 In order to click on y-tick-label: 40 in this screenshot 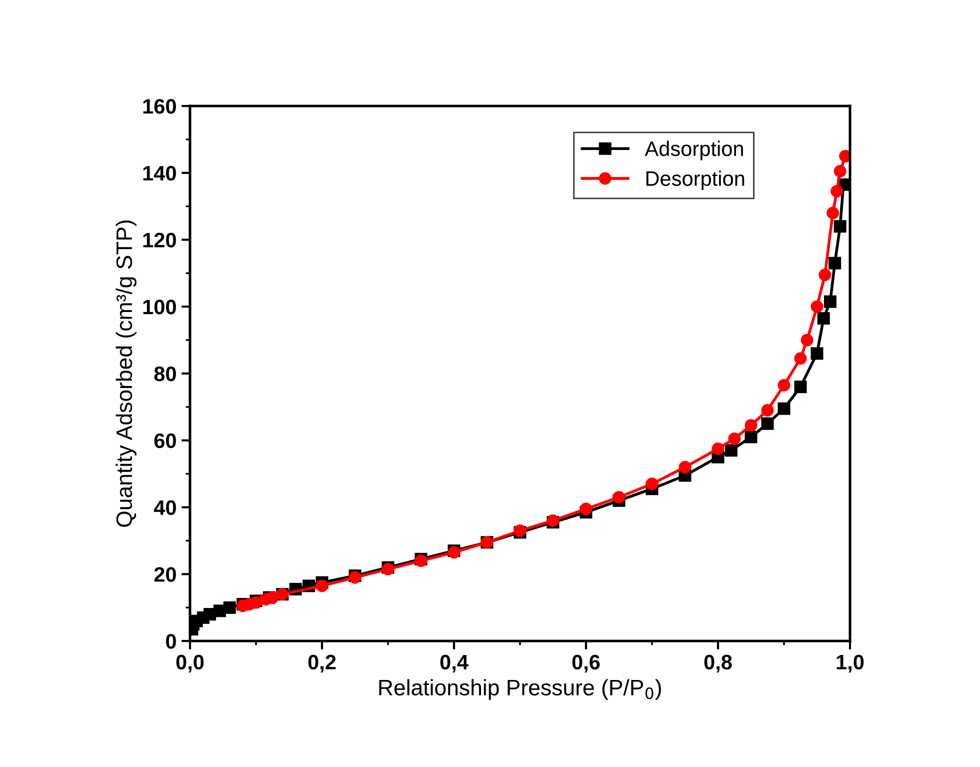, I will do `click(165, 508)`.